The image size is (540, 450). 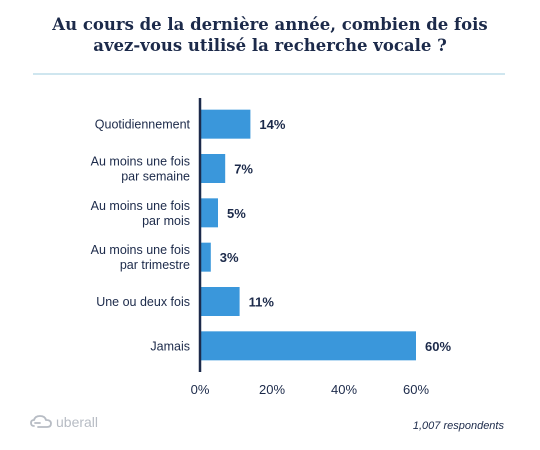 What do you see at coordinates (155, 265) in the screenshot?
I see `category-label-3-1: par trimestre` at bounding box center [155, 265].